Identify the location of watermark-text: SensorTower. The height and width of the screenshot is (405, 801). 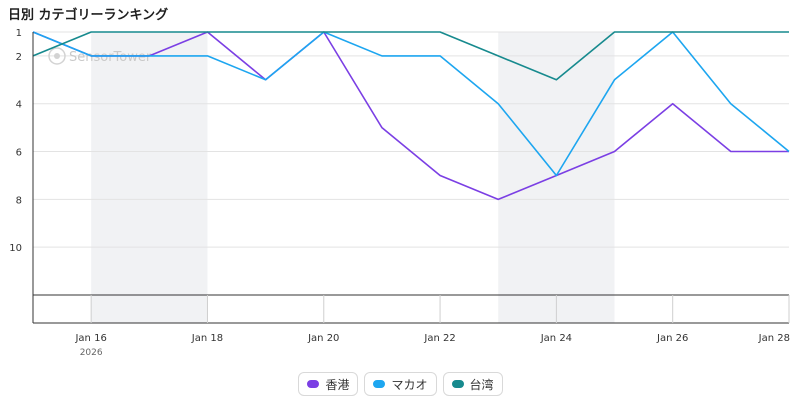
(110, 57).